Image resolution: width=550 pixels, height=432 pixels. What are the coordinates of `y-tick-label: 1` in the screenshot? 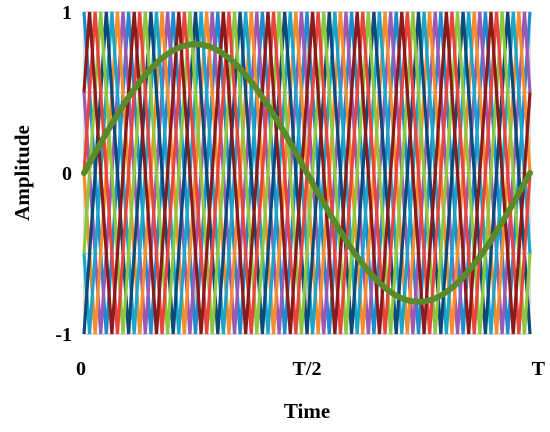 It's located at (67, 13).